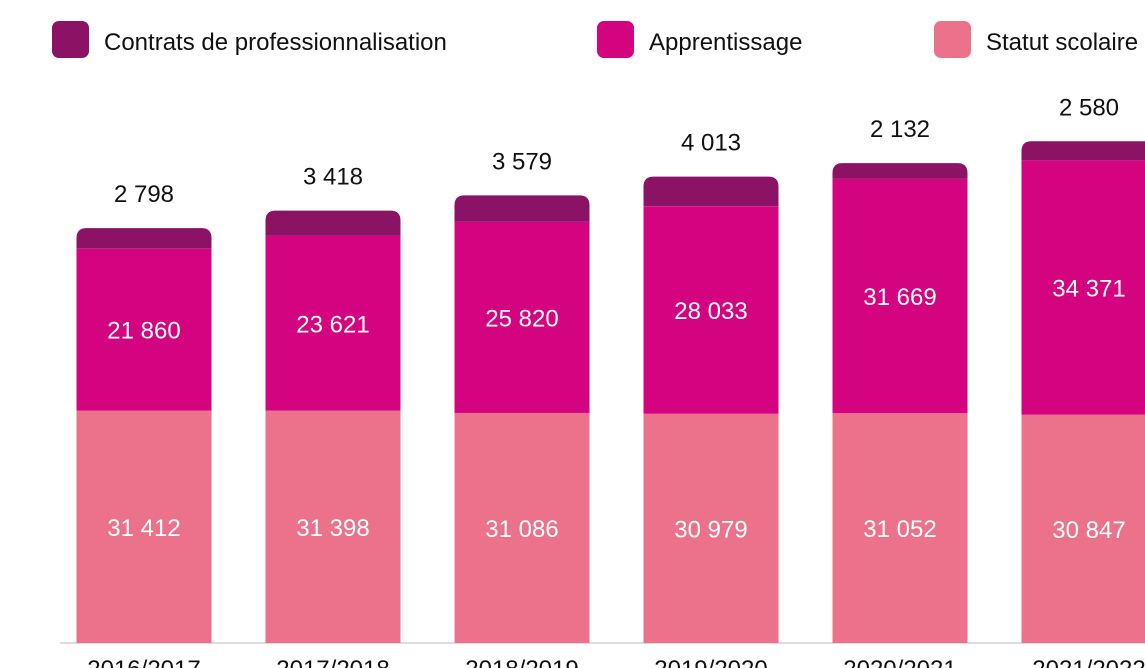 The image size is (1145, 668). What do you see at coordinates (1088, 662) in the screenshot?
I see `x-tick-label: 2021/2022` at bounding box center [1088, 662].